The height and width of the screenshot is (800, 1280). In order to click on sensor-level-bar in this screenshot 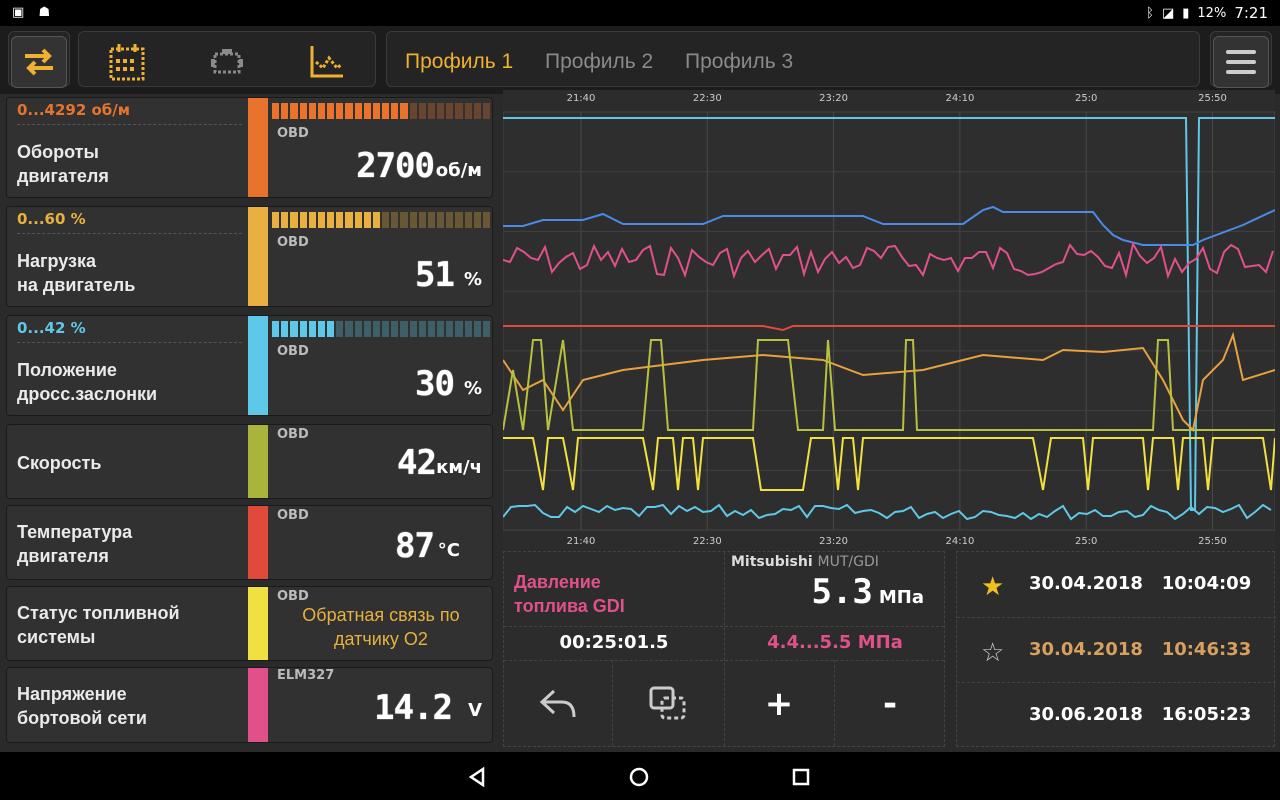, I will do `click(381, 329)`.